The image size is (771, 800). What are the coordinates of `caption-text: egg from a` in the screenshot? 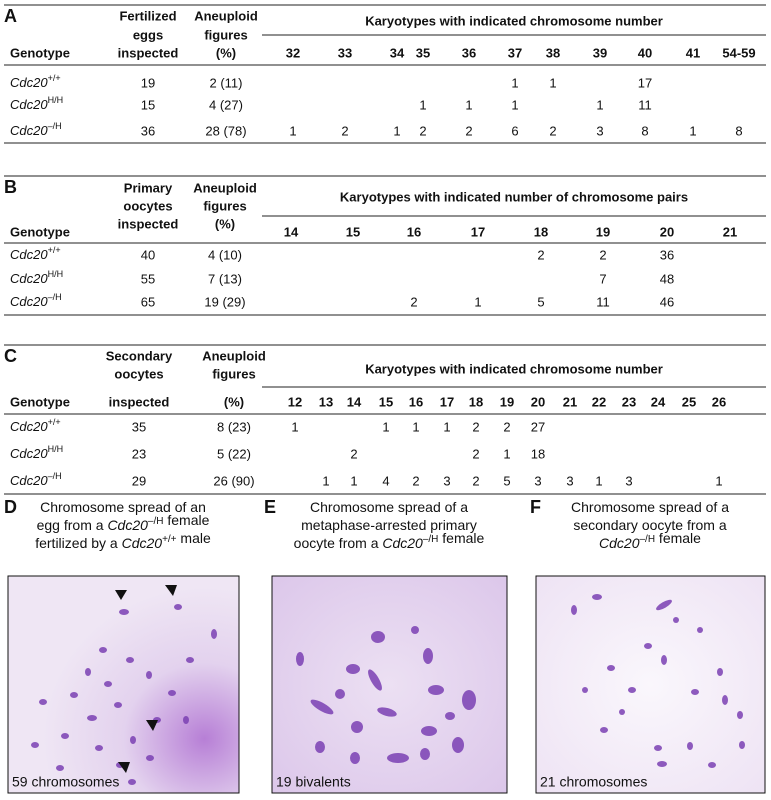 It's located at (72, 525).